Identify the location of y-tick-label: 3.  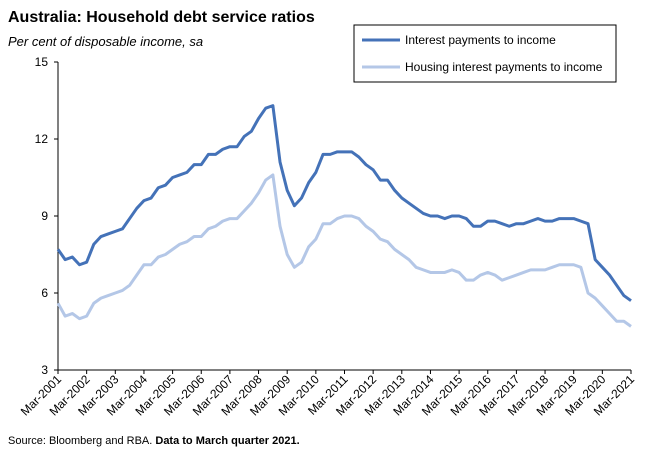
(44, 370).